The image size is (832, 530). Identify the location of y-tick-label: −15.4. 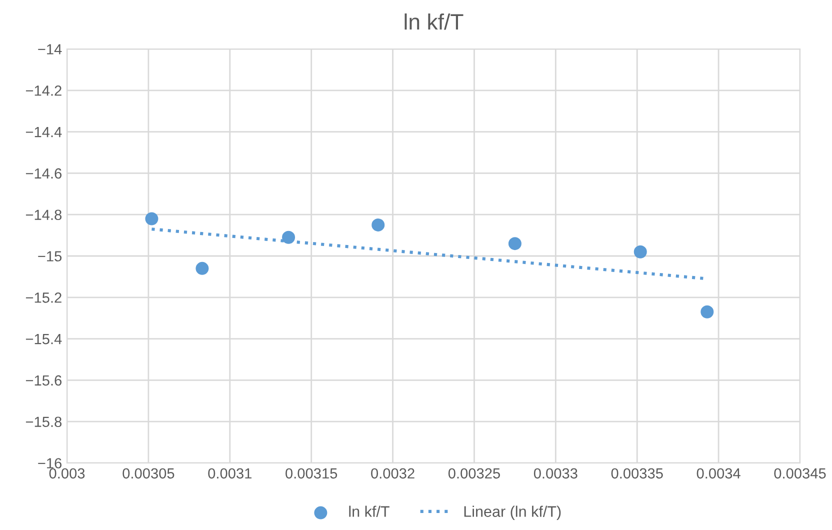
(44, 339).